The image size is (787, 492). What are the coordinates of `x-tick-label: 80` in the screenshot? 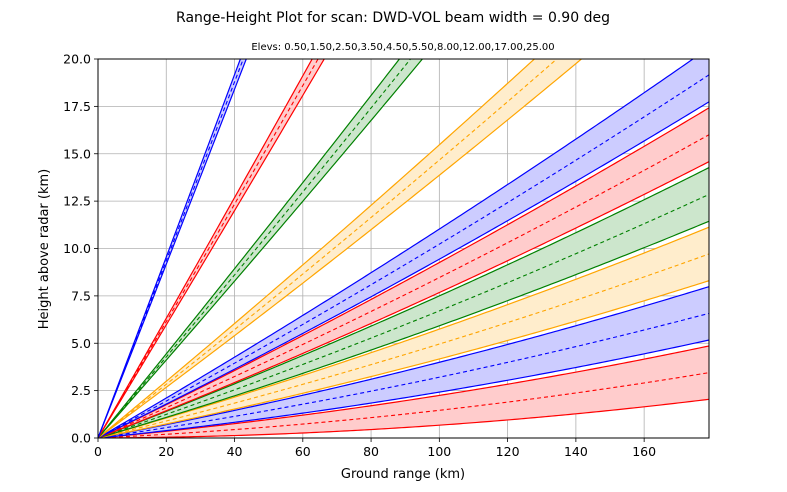 It's located at (371, 451).